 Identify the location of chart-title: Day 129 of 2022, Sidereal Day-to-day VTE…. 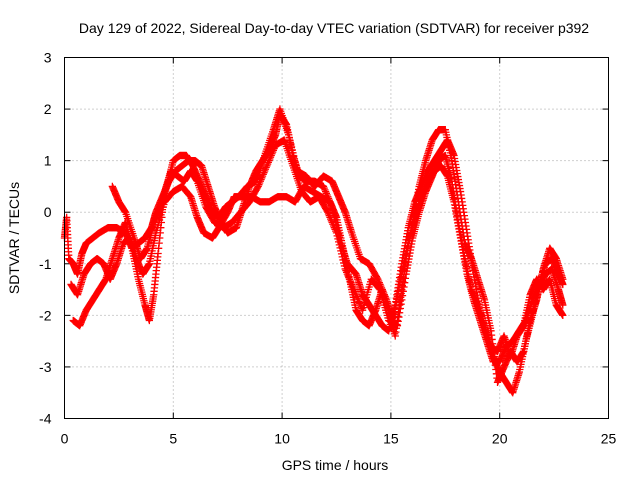
(334, 28).